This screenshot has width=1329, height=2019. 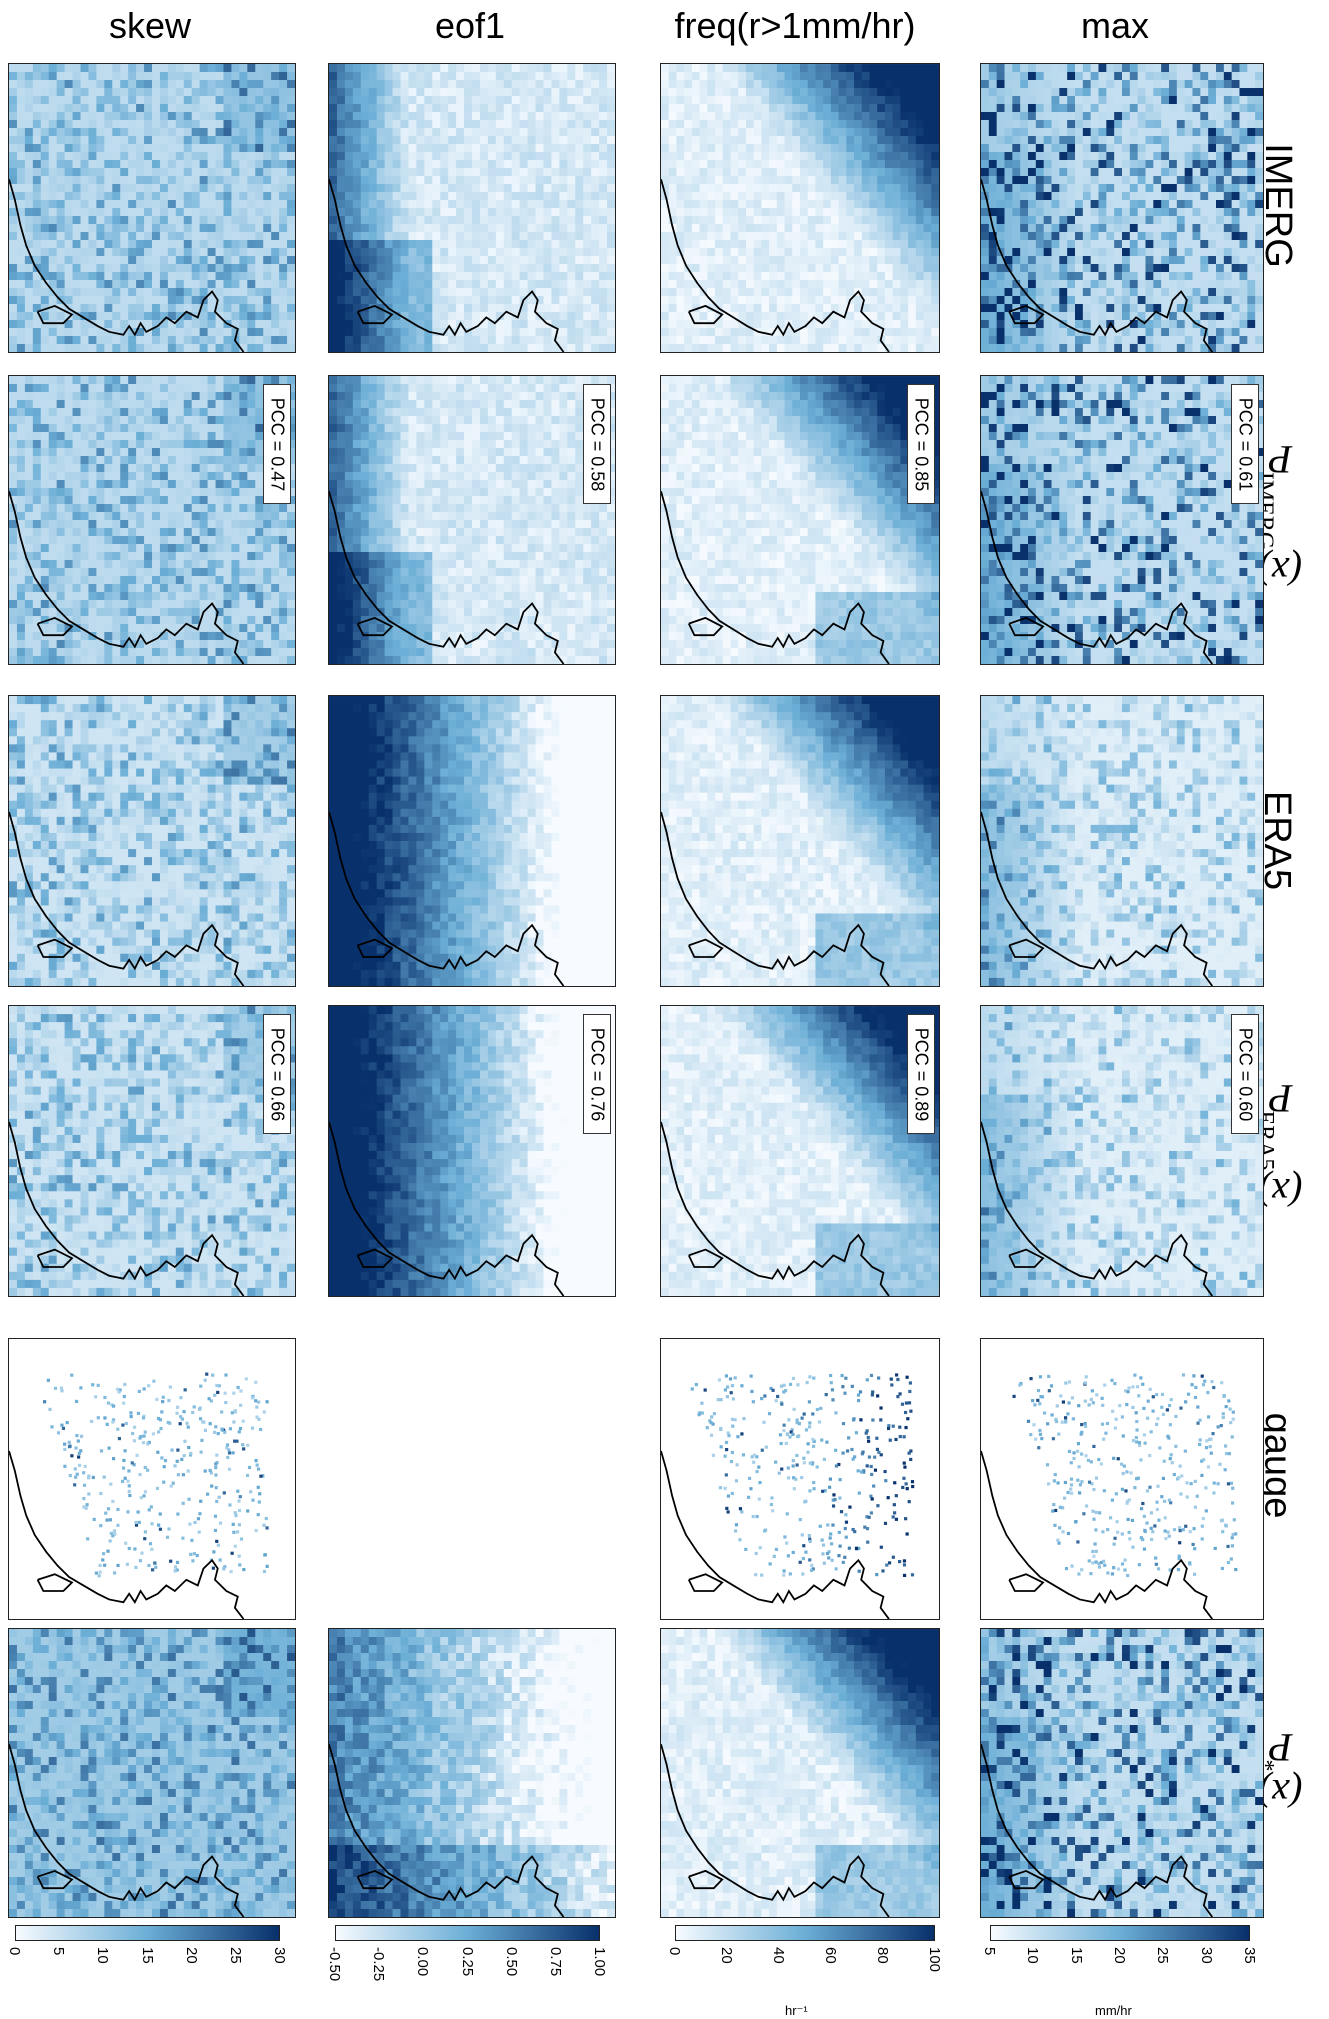 What do you see at coordinates (1249, 1955) in the screenshot?
I see `colorbar-tick-label: 35` at bounding box center [1249, 1955].